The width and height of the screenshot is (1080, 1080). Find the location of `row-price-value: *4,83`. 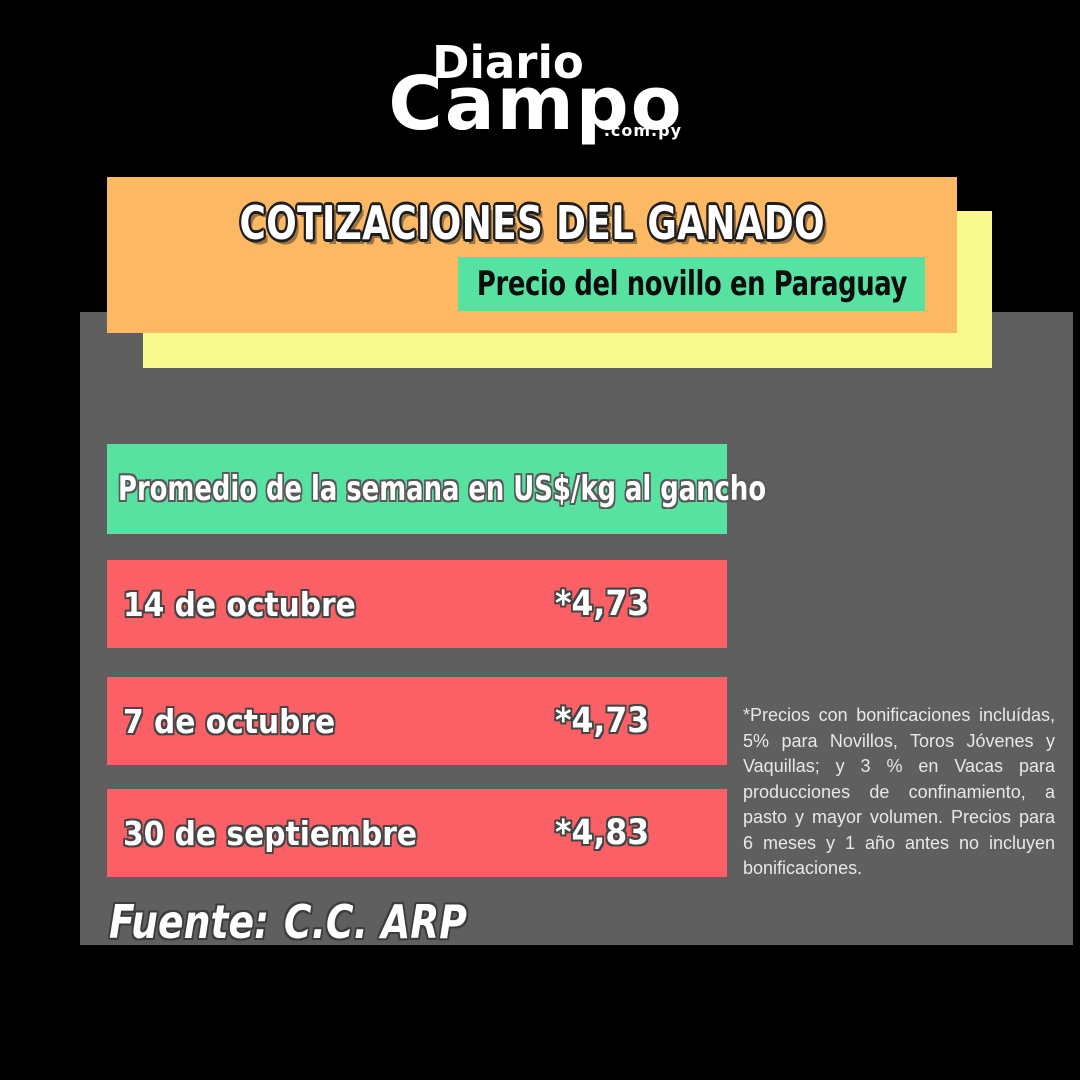

row-price-value: *4,83 is located at coordinates (602, 833).